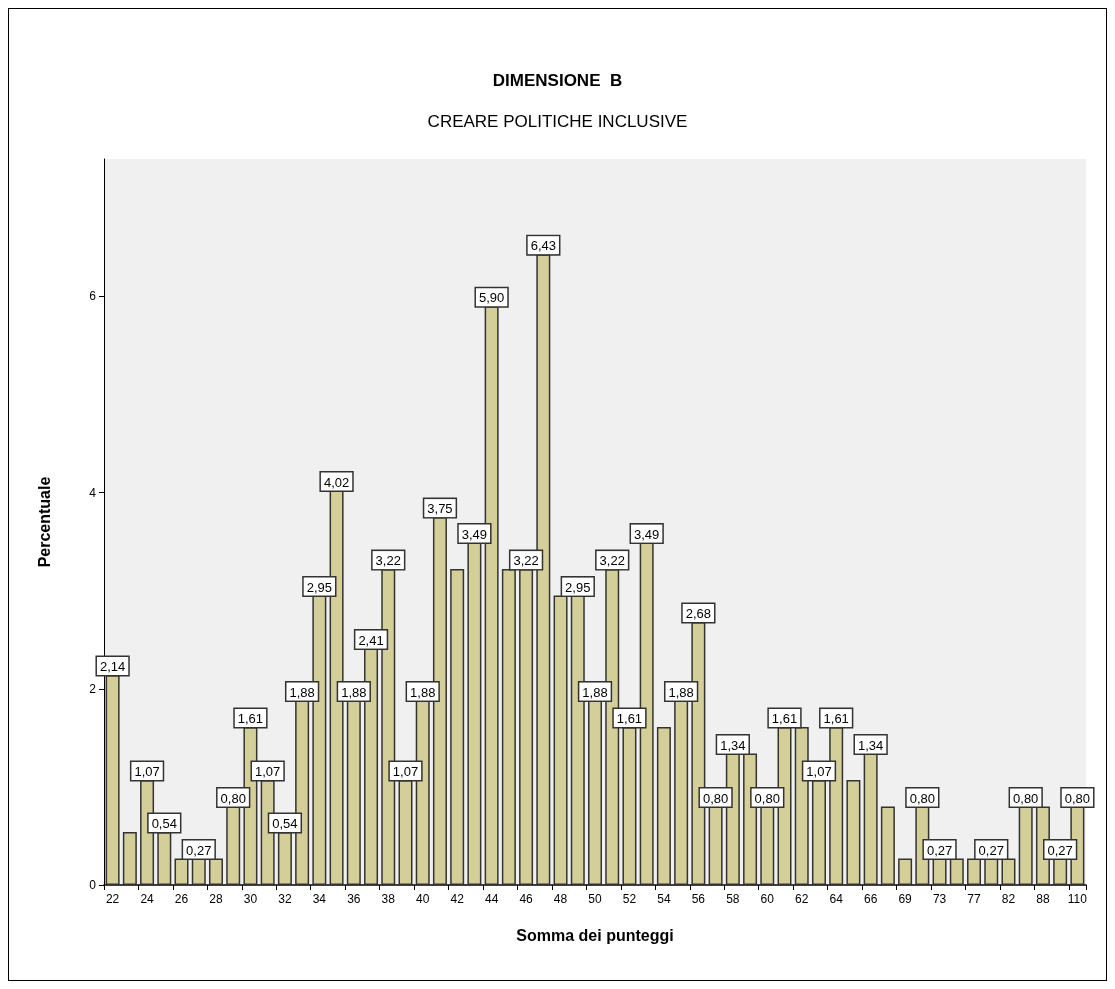  What do you see at coordinates (1077, 899) in the screenshot?
I see `x-tick-label: 110` at bounding box center [1077, 899].